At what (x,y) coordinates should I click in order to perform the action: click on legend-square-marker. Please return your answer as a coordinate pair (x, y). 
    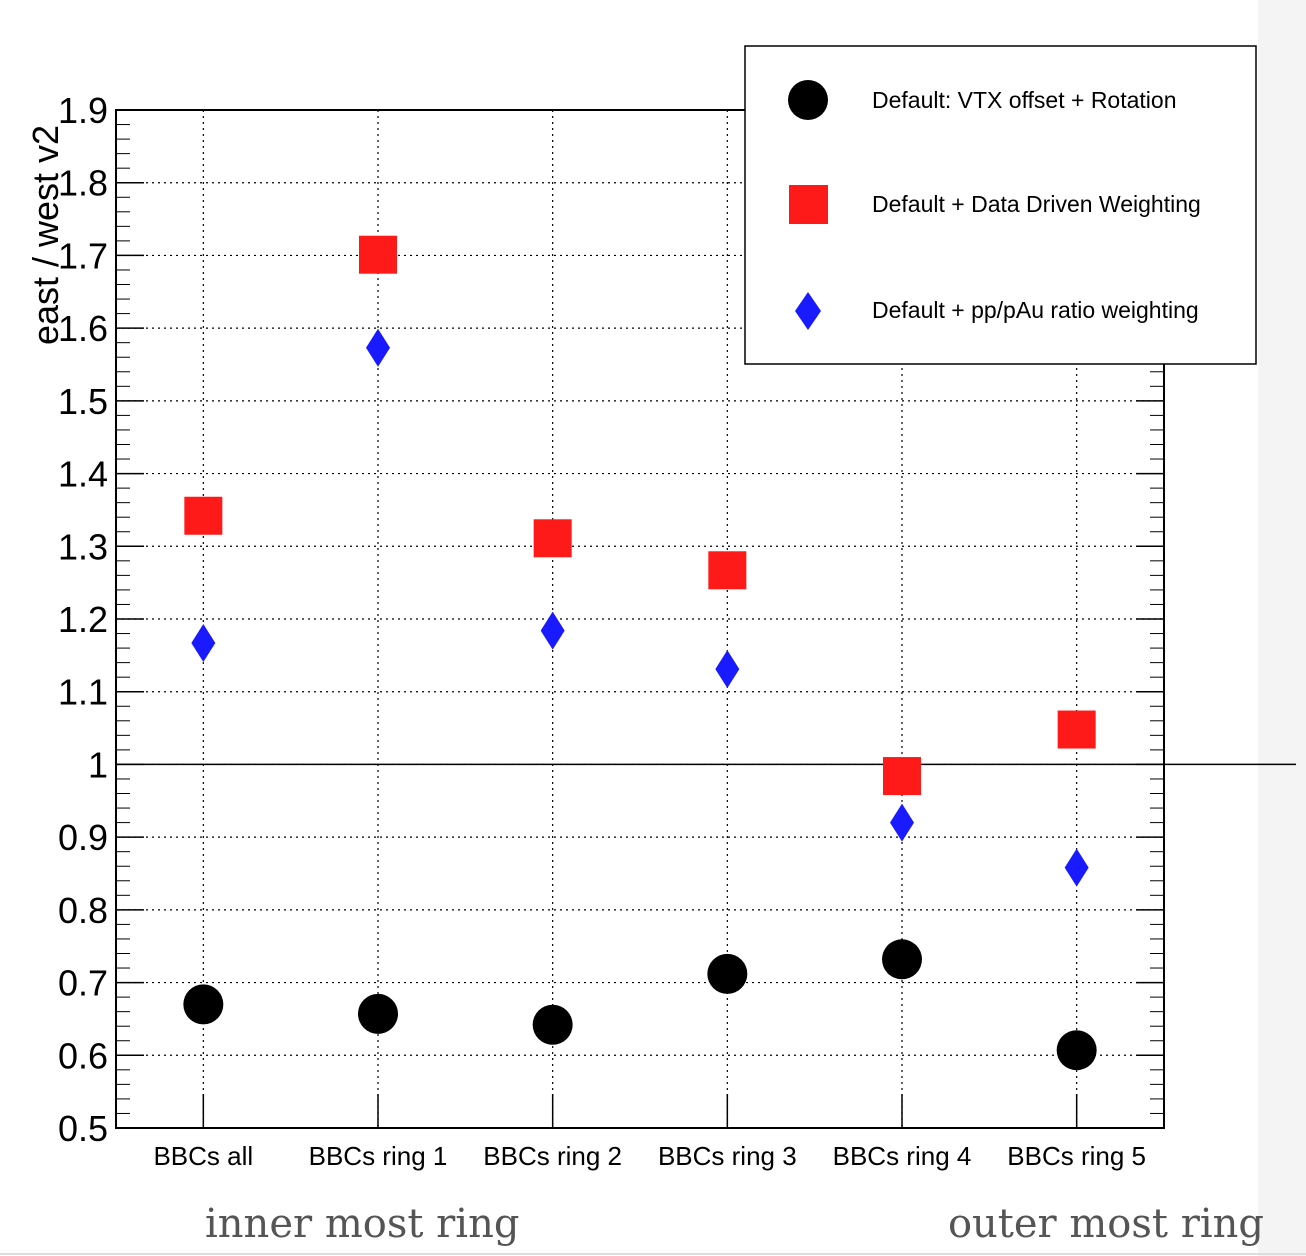
    Looking at the image, I should click on (808, 204).